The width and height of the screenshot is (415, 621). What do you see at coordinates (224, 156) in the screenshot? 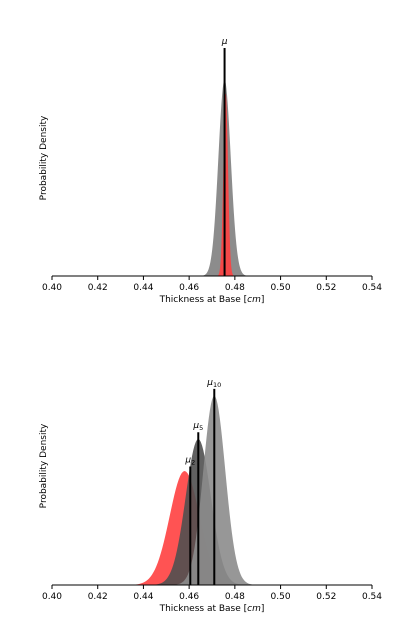
I see `mean-markers: μ` at bounding box center [224, 156].